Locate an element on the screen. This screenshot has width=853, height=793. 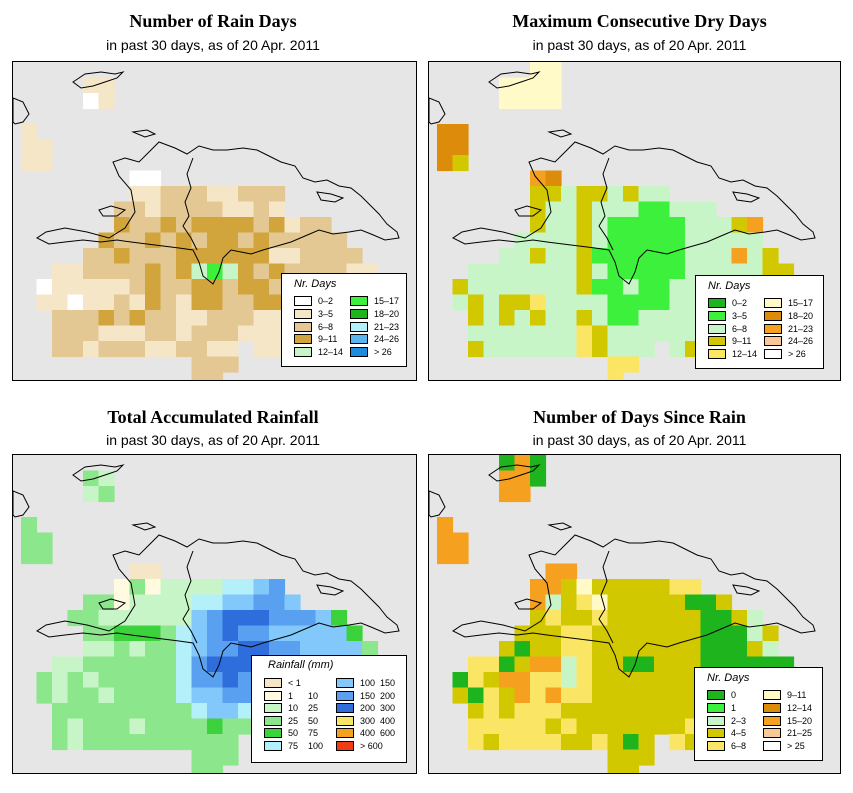
panel-subtitle: in past 30 days, as of 20 Apr. 2011 is located at coordinates (213, 440).